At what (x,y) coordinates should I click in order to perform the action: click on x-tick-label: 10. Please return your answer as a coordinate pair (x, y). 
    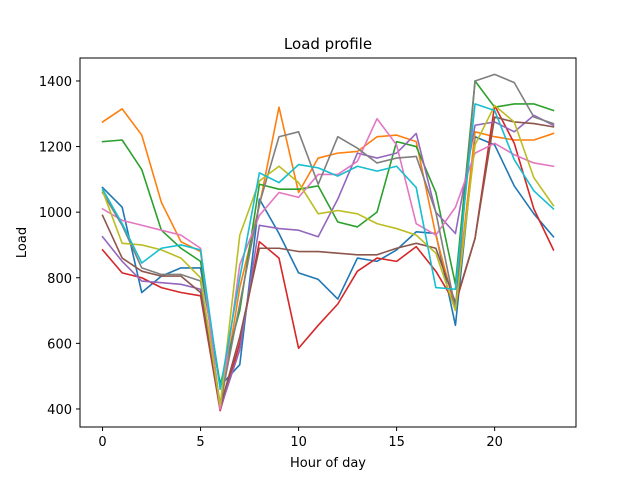
    Looking at the image, I should click on (298, 442).